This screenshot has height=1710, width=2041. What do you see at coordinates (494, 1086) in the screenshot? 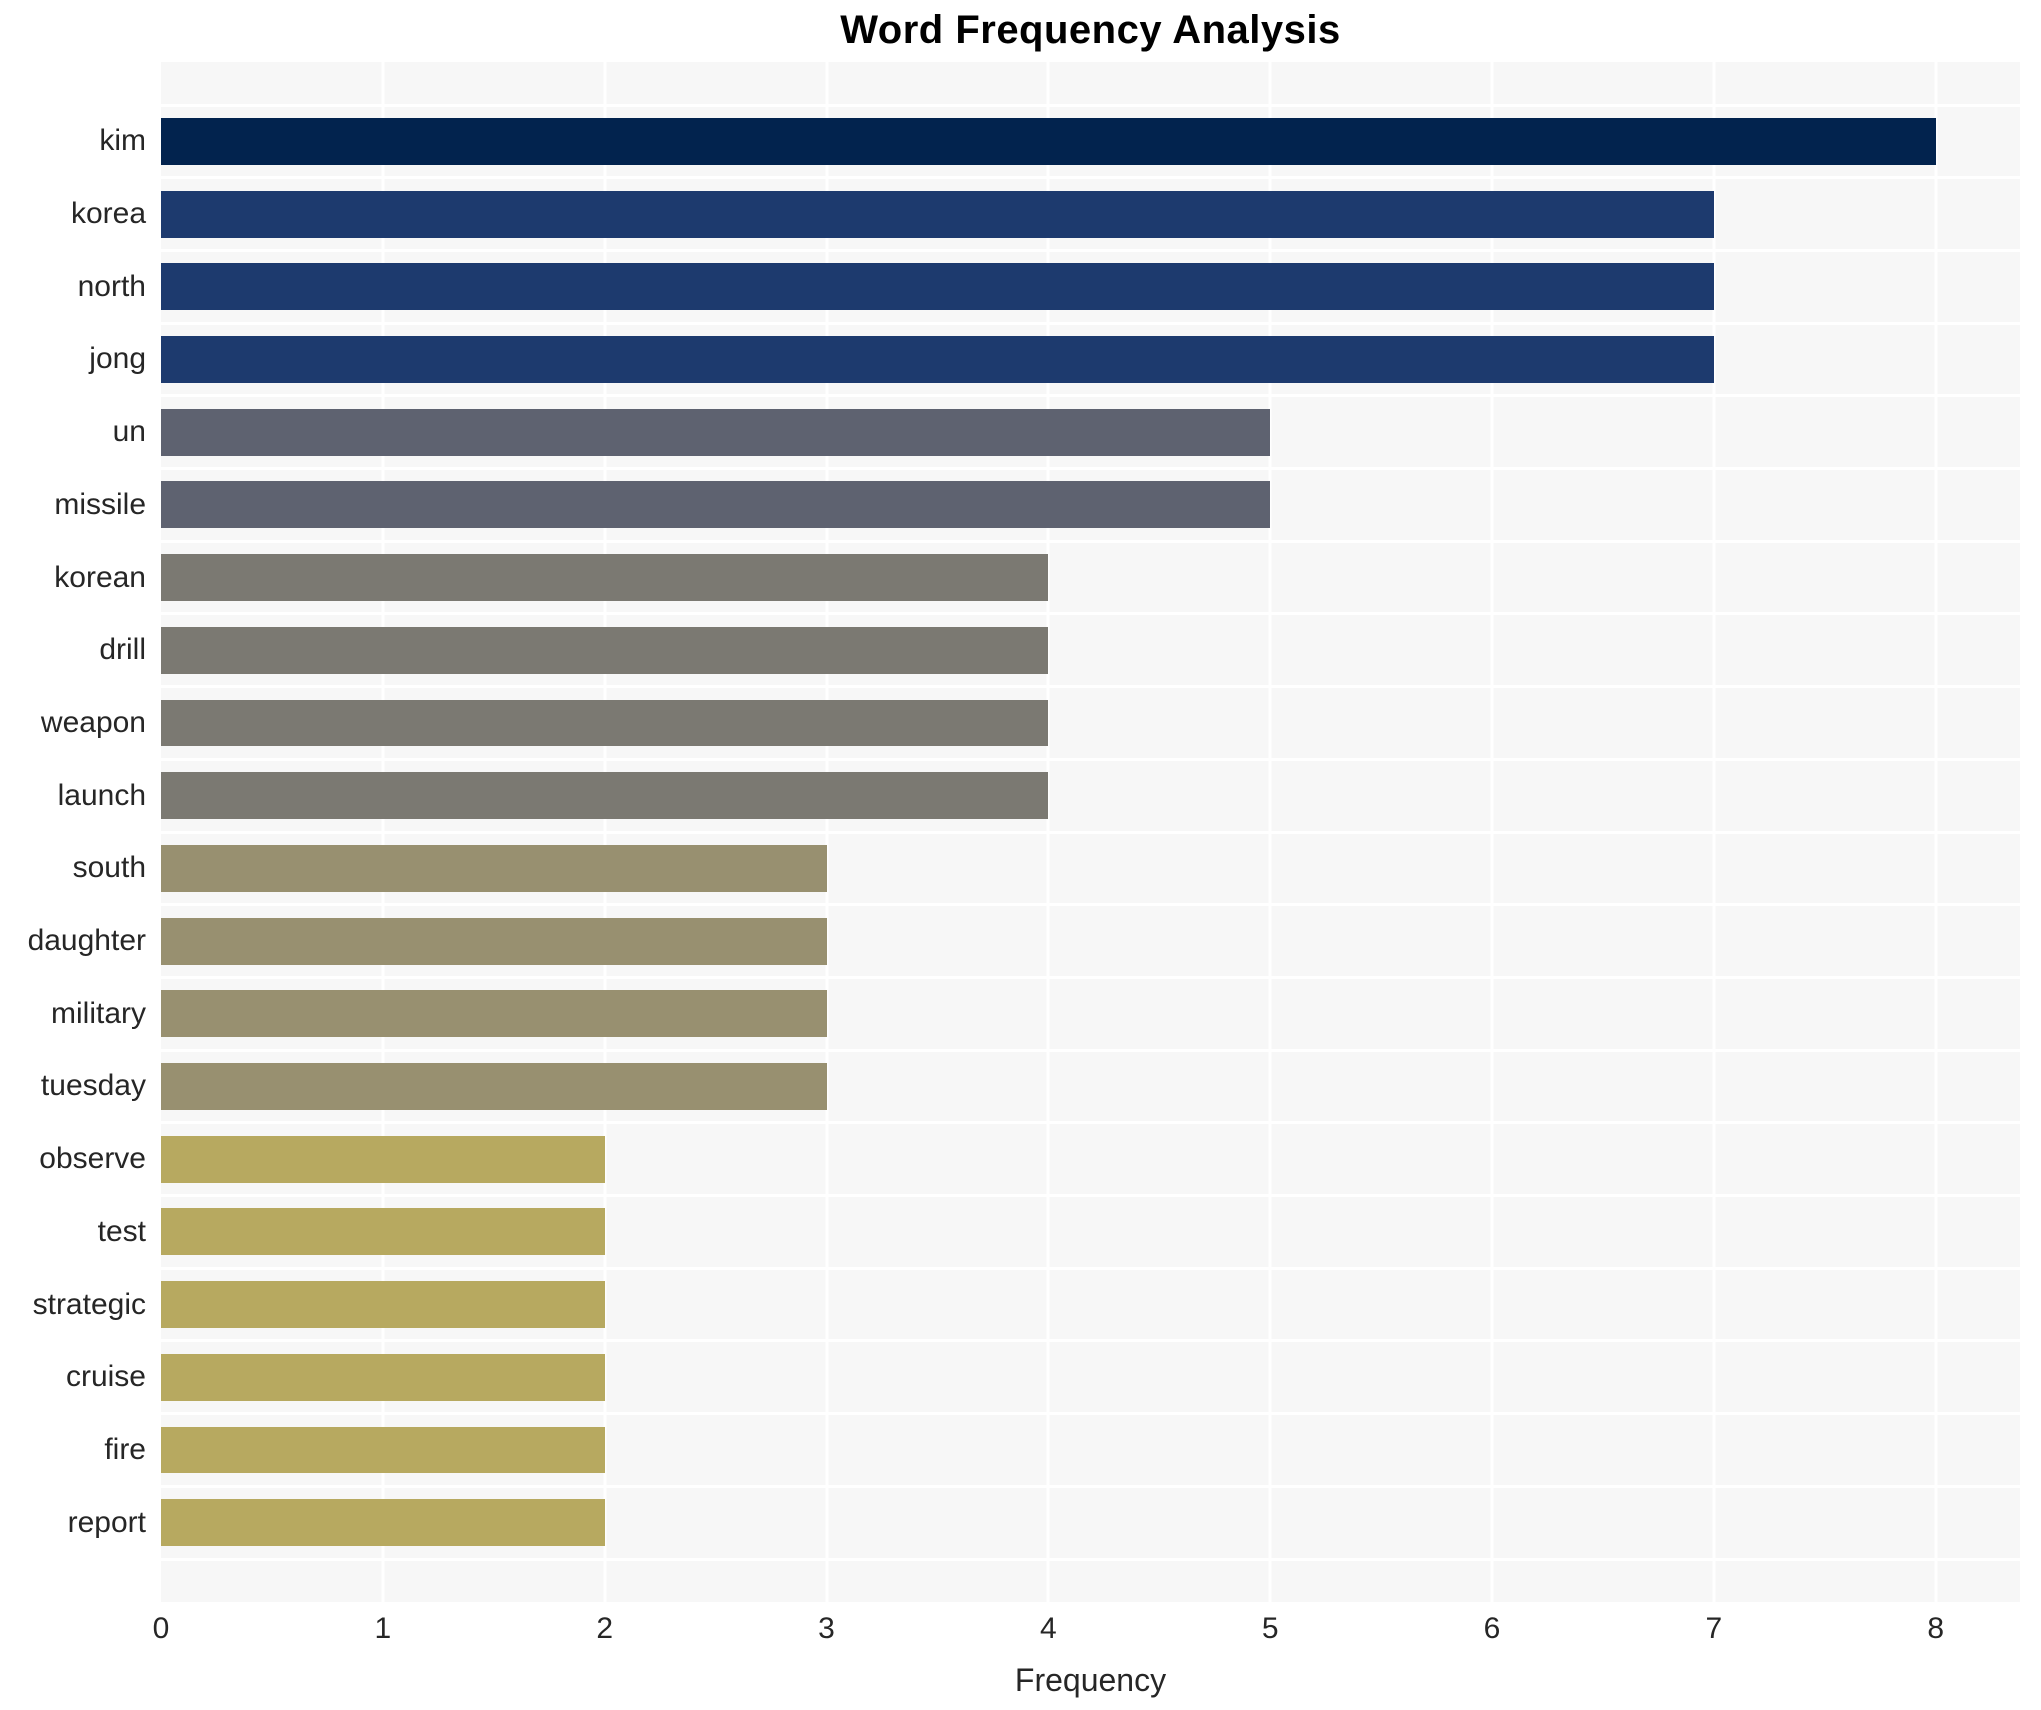
I see `bar-tuesday` at bounding box center [494, 1086].